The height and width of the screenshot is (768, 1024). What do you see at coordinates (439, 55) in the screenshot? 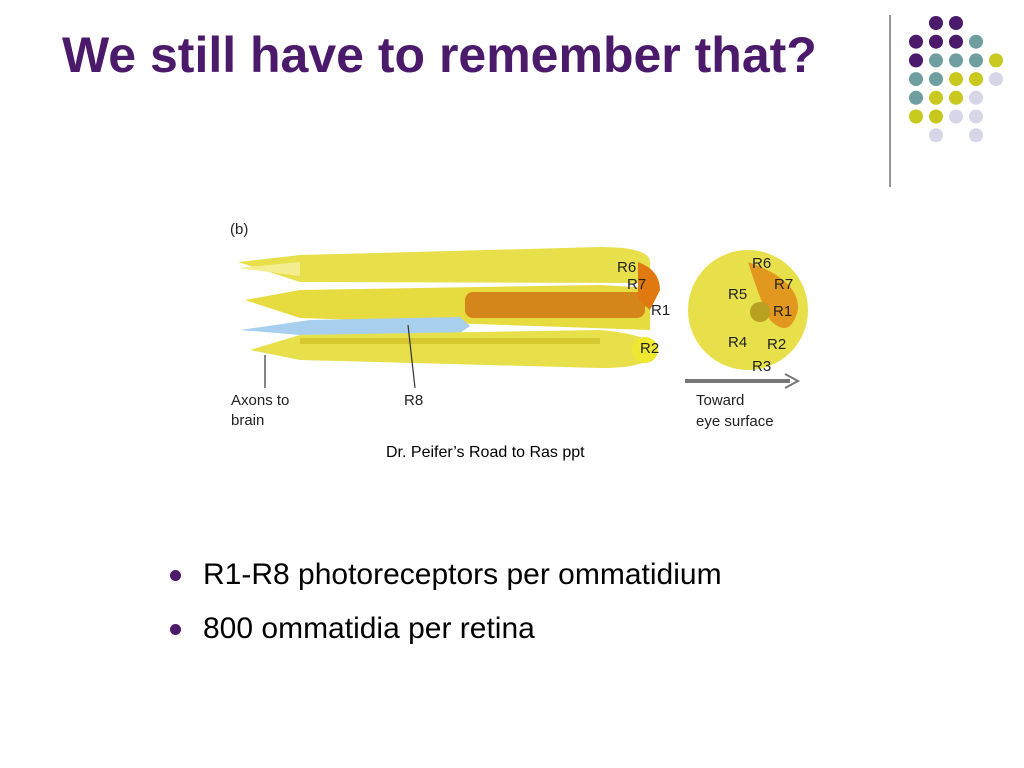
I see `slide-title: We still have to remember that?` at bounding box center [439, 55].